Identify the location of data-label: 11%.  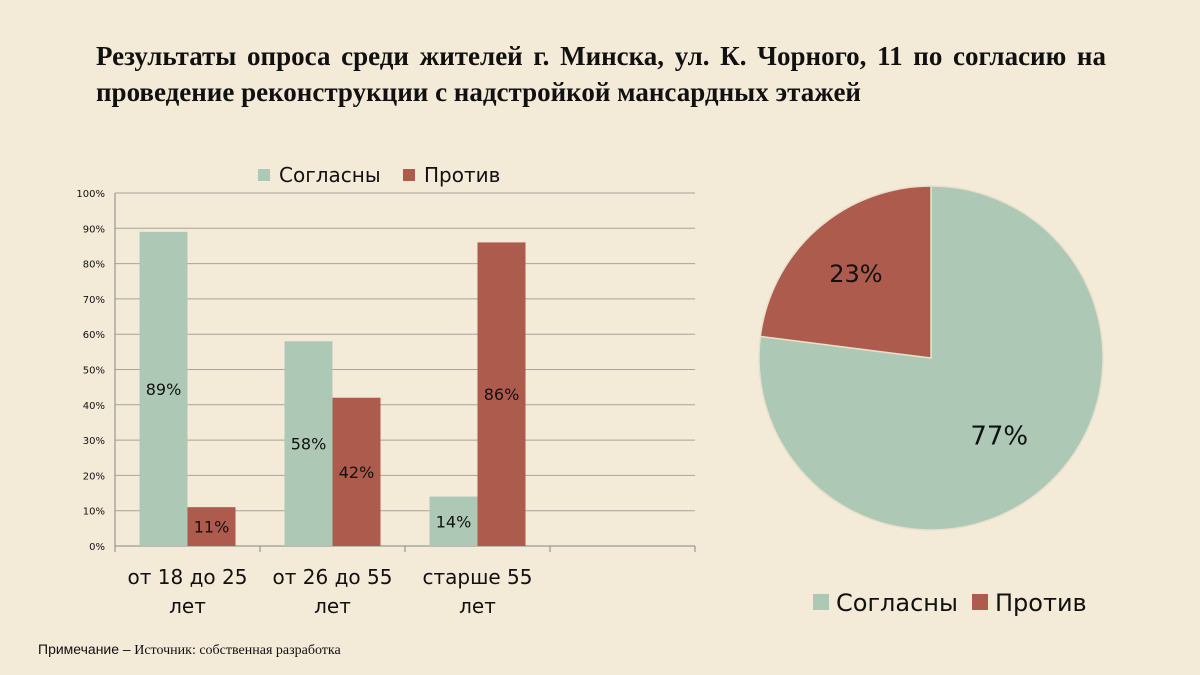
(212, 527).